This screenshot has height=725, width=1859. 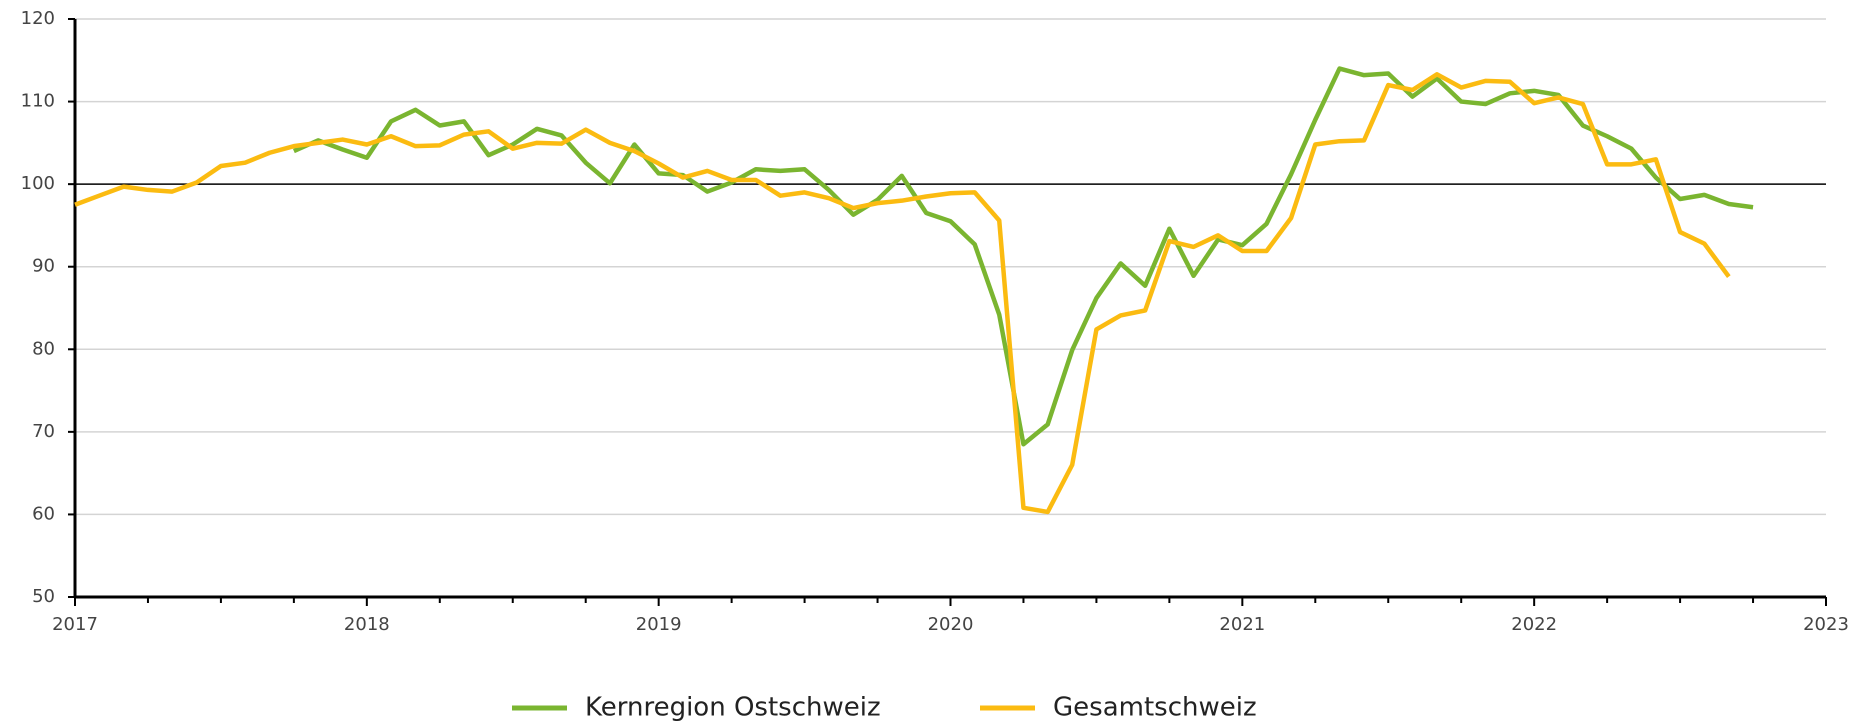 I want to click on y-tick-label: 50, so click(x=43, y=596).